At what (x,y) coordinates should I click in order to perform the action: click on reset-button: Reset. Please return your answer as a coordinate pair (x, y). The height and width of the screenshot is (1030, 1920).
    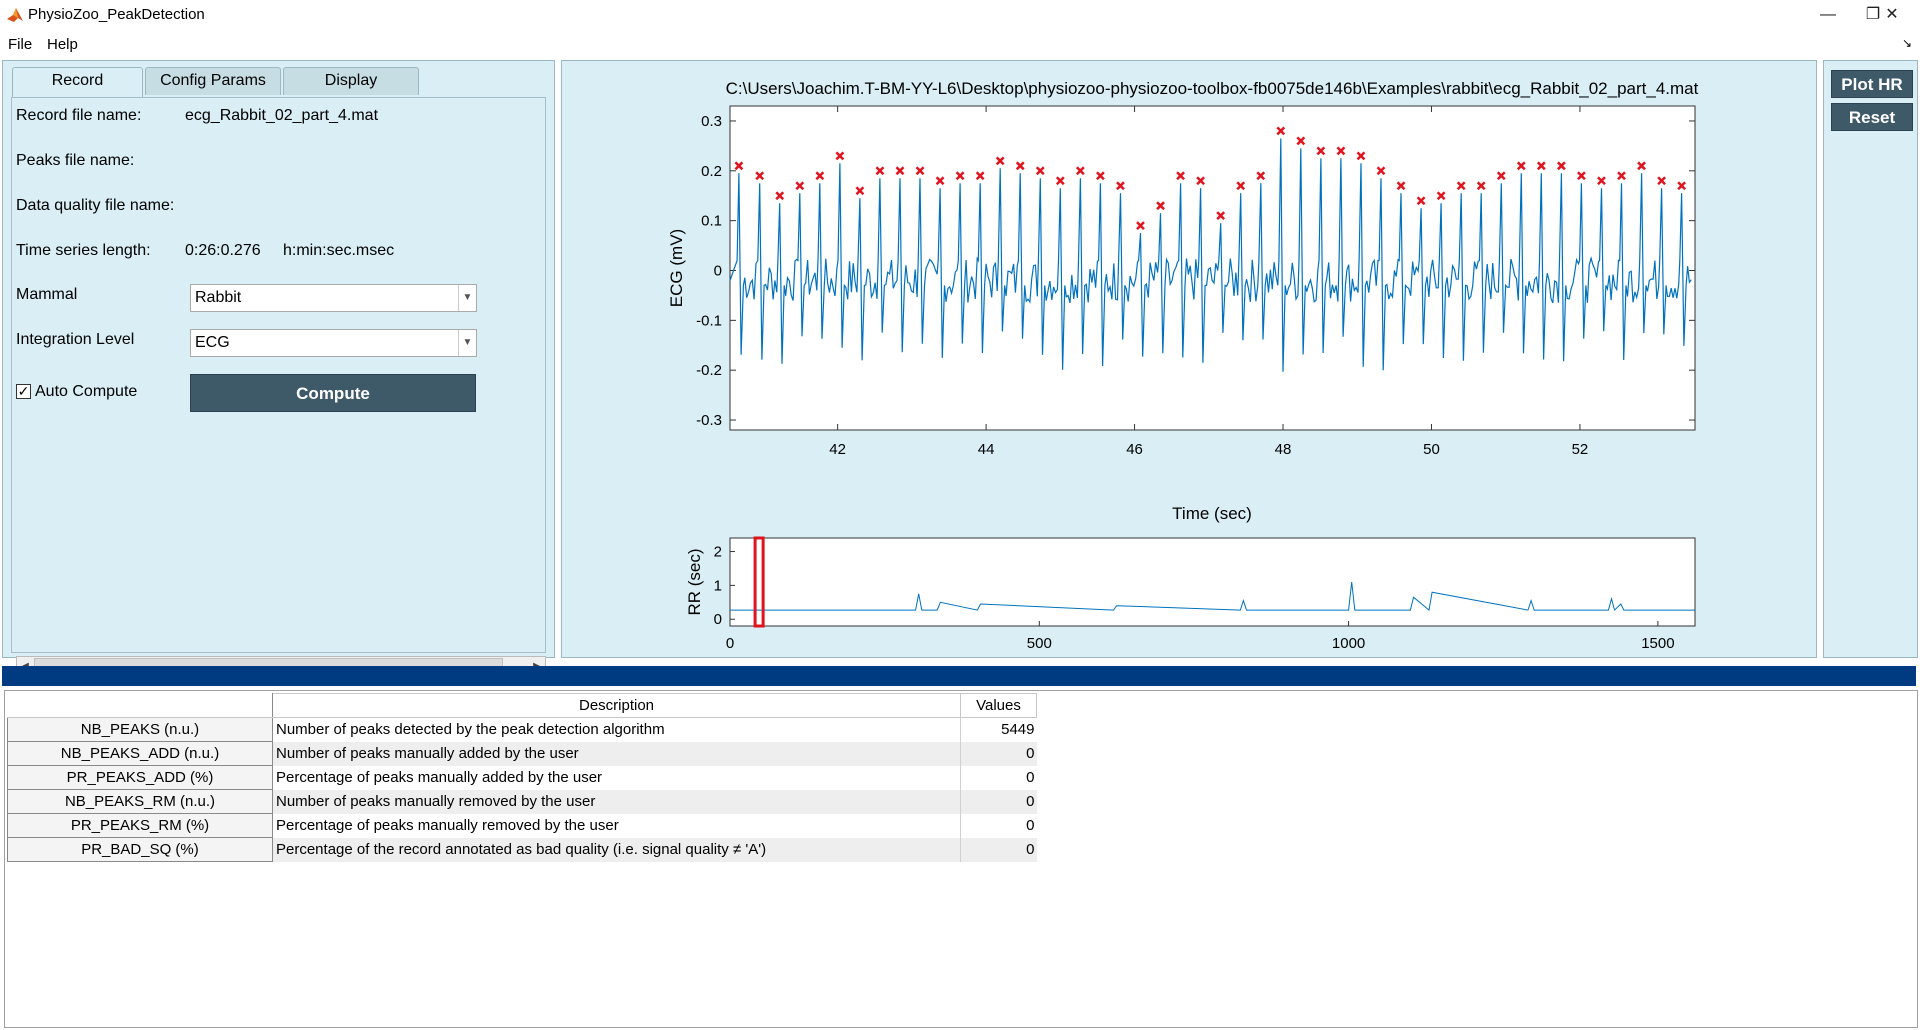
    Looking at the image, I should click on (1872, 117).